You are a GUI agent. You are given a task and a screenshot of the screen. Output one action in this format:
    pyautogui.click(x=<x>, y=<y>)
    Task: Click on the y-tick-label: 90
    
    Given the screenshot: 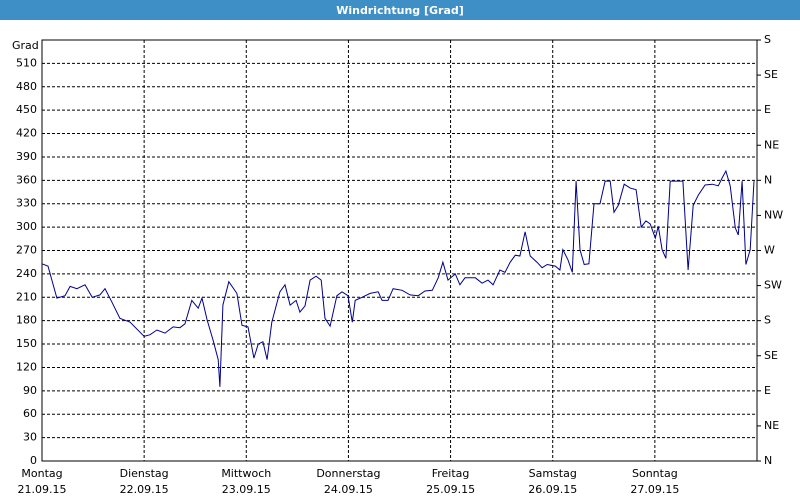 What is the action you would take?
    pyautogui.click(x=30, y=390)
    